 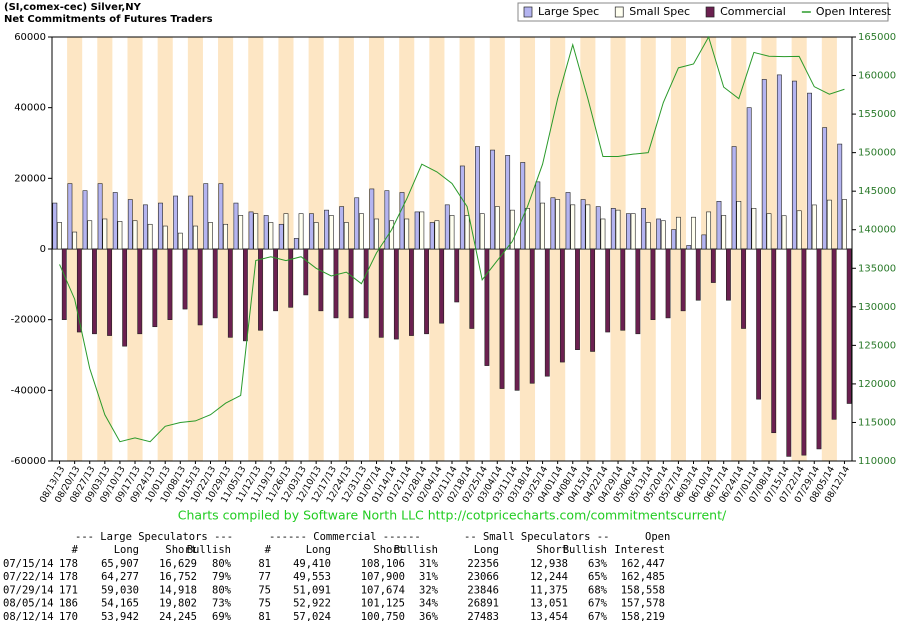 I want to click on y-tick-label: 0, so click(x=43, y=249).